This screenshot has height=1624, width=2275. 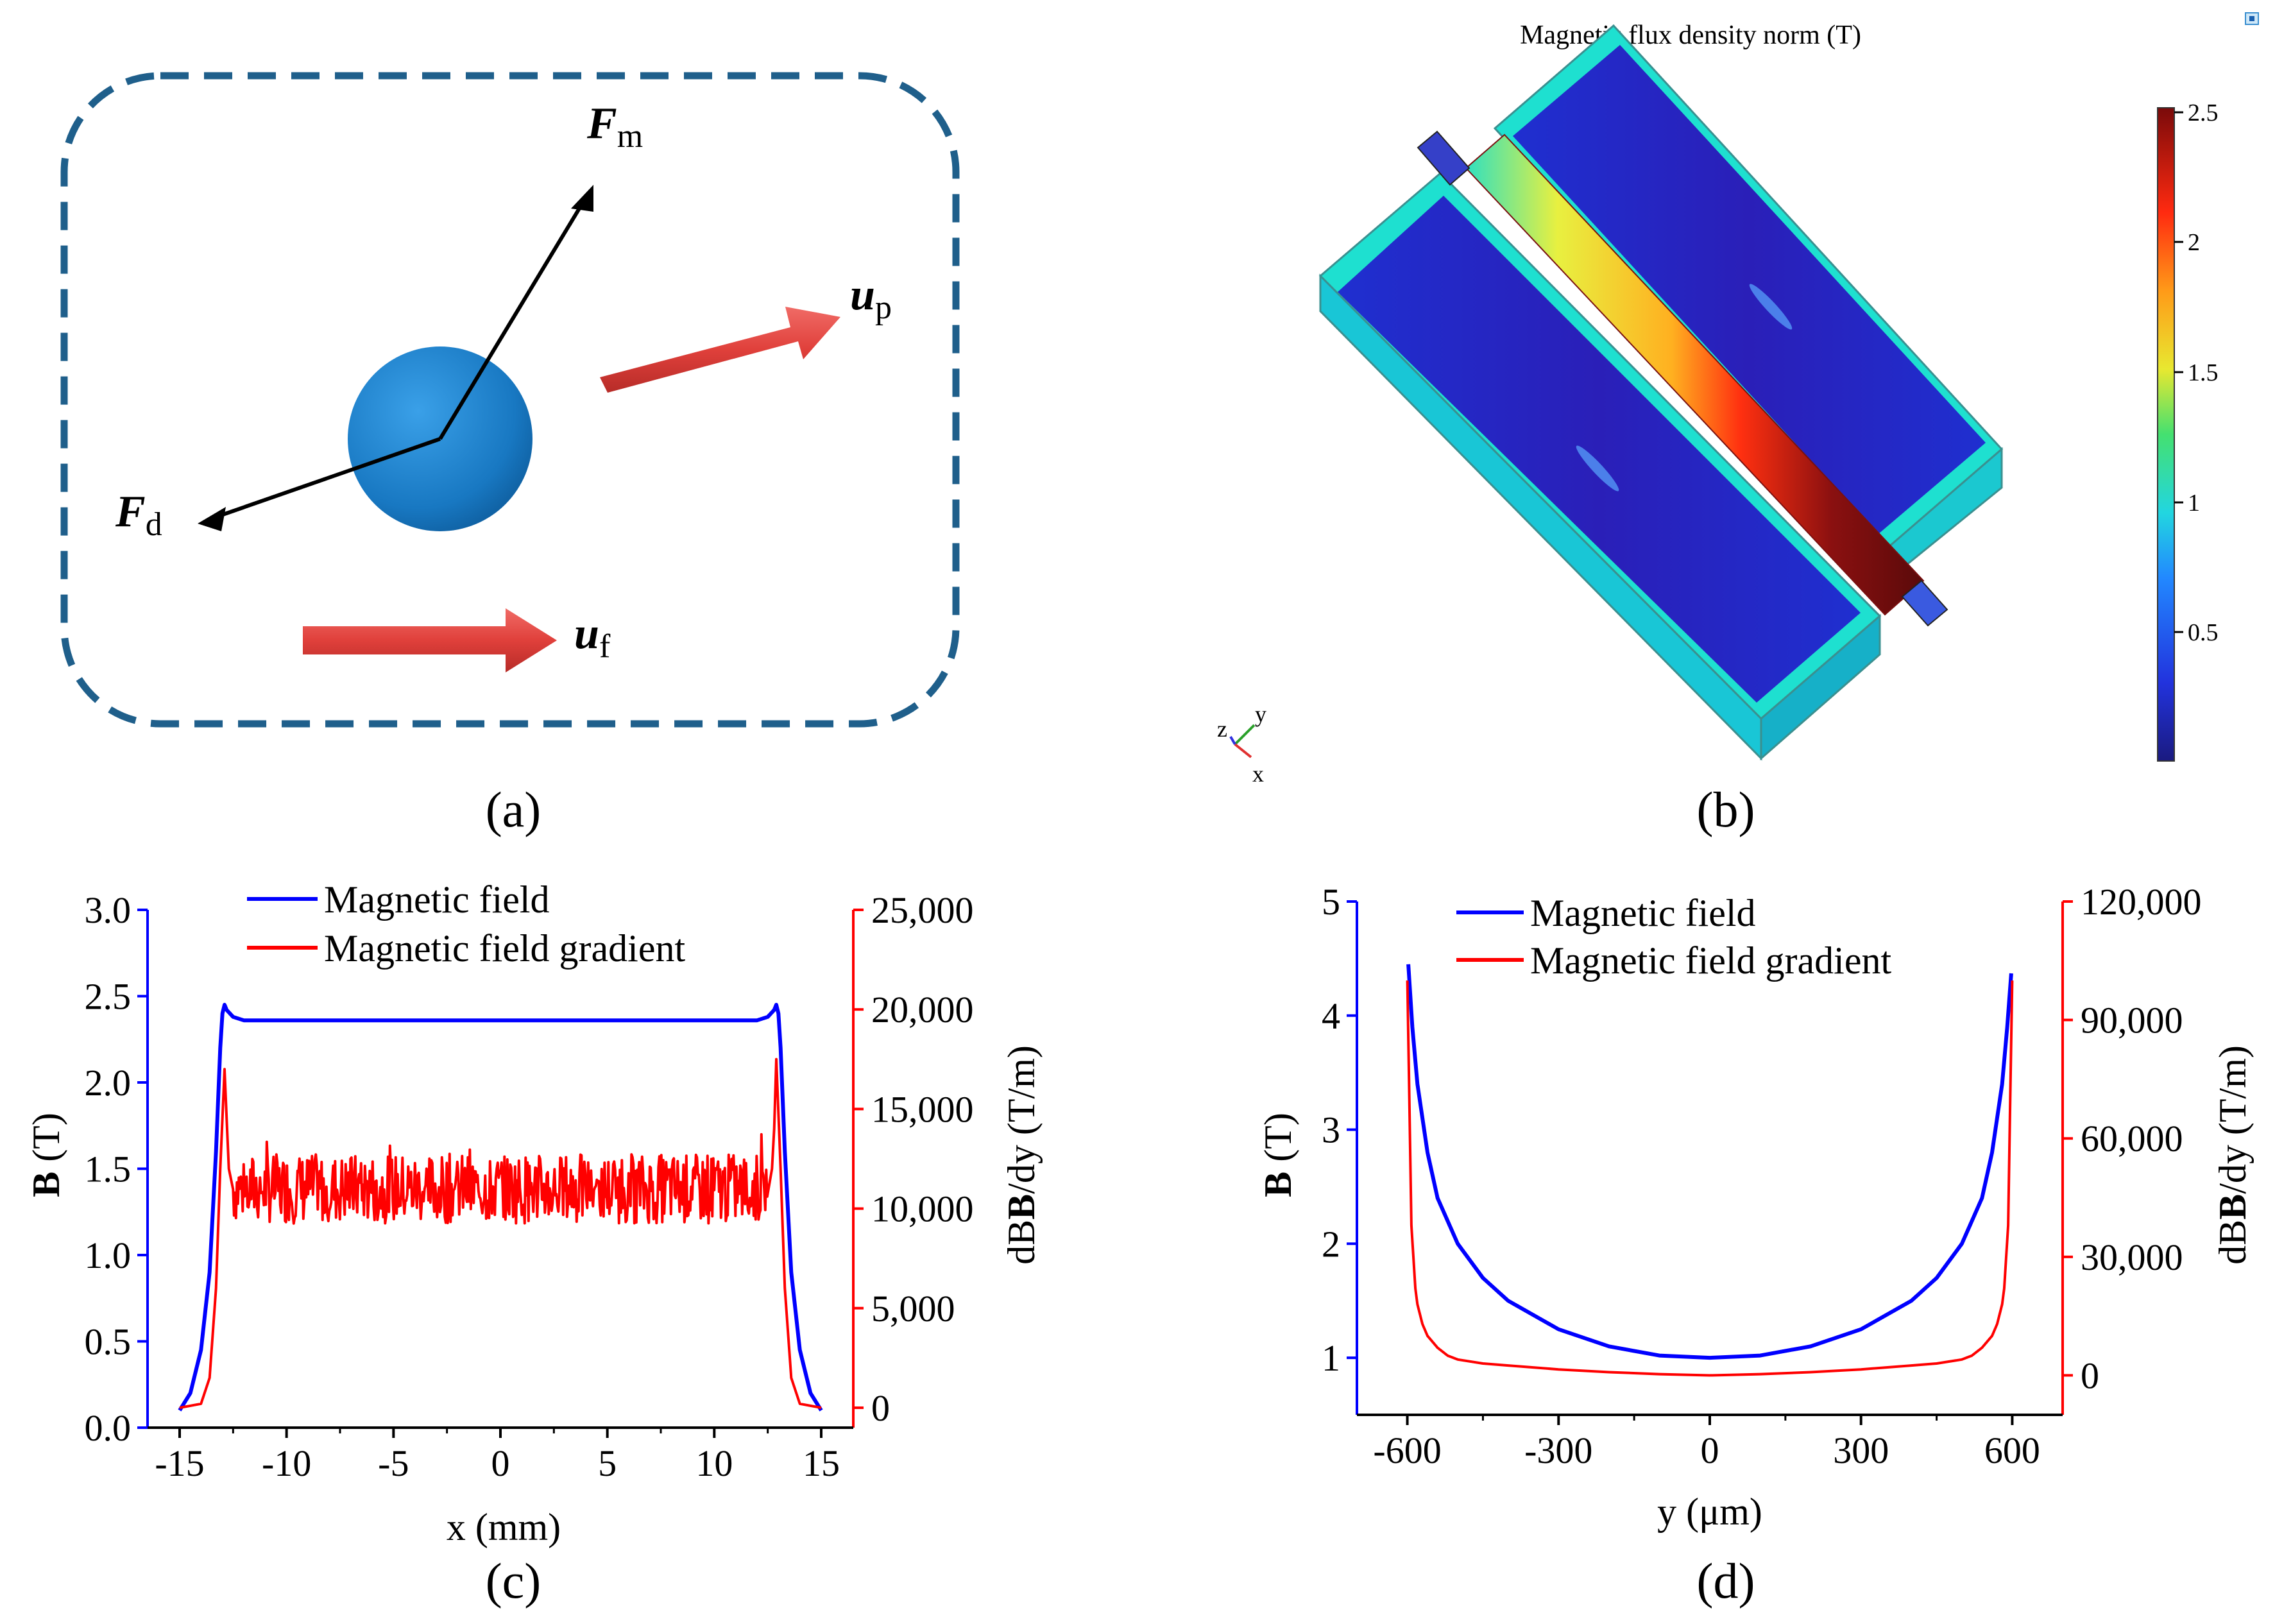 I want to click on caption-d: (d), so click(x=1726, y=1581).